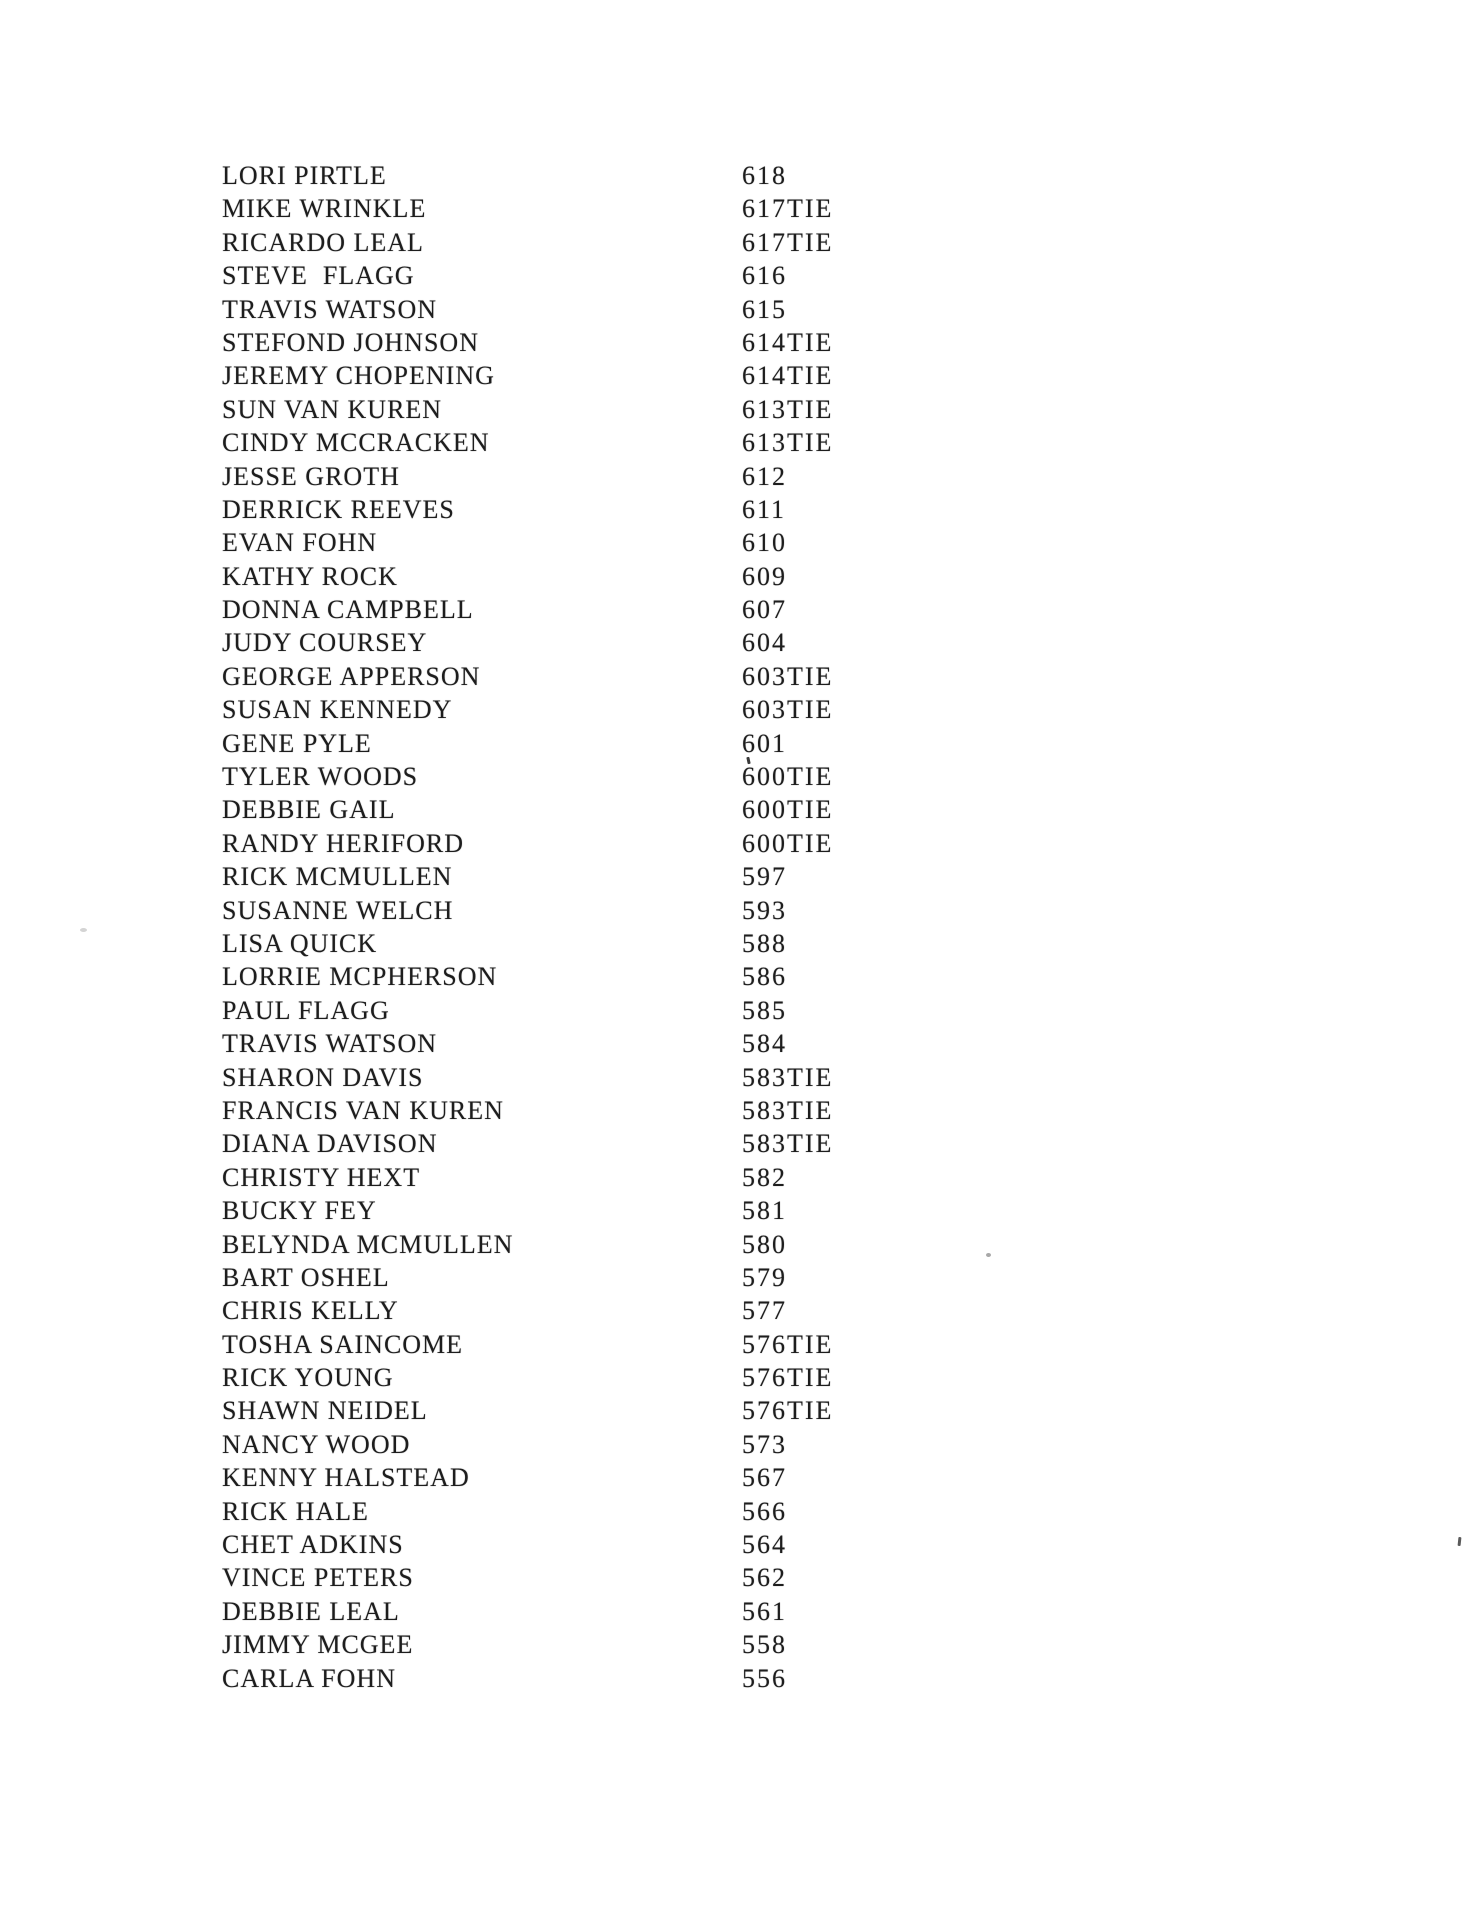 The width and height of the screenshot is (1484, 1920). Describe the element at coordinates (672, 709) in the screenshot. I see `score-row: SUSAN KENNEDY 603TIE` at that location.